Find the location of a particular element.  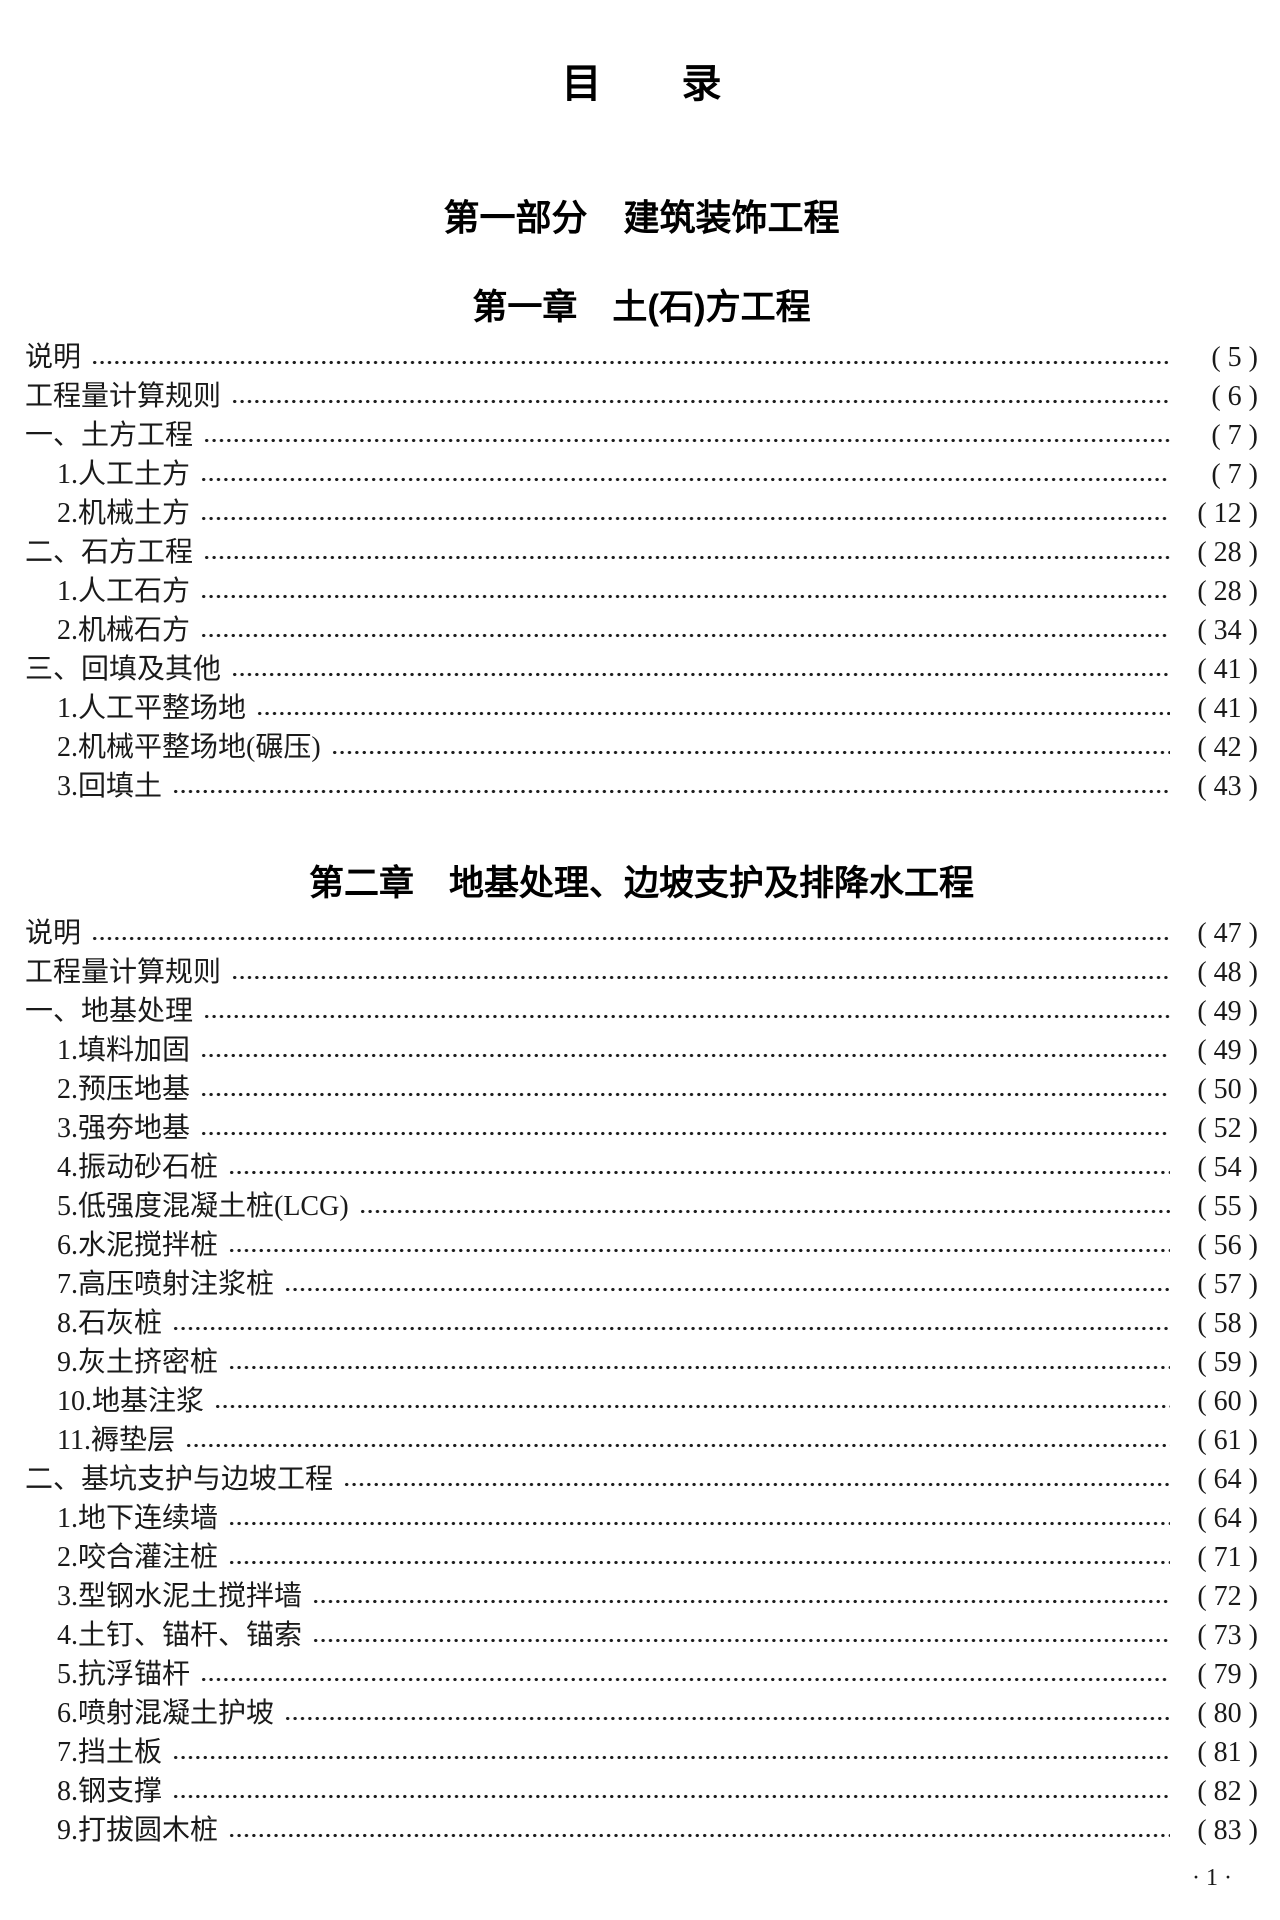

toc-entry: 2.咬合灌注桩 ( 71 ) is located at coordinates (641, 1557).